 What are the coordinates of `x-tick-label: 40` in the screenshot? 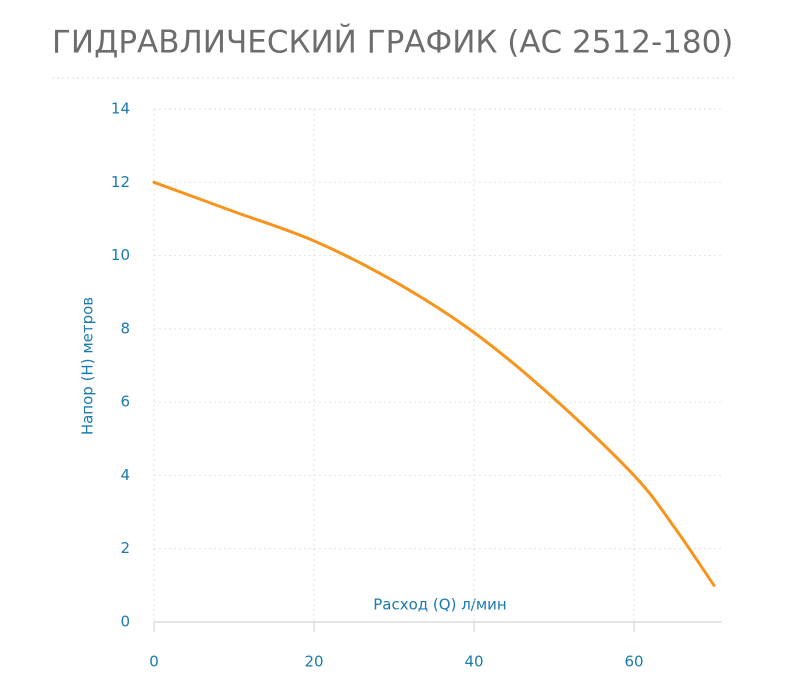 It's located at (473, 662).